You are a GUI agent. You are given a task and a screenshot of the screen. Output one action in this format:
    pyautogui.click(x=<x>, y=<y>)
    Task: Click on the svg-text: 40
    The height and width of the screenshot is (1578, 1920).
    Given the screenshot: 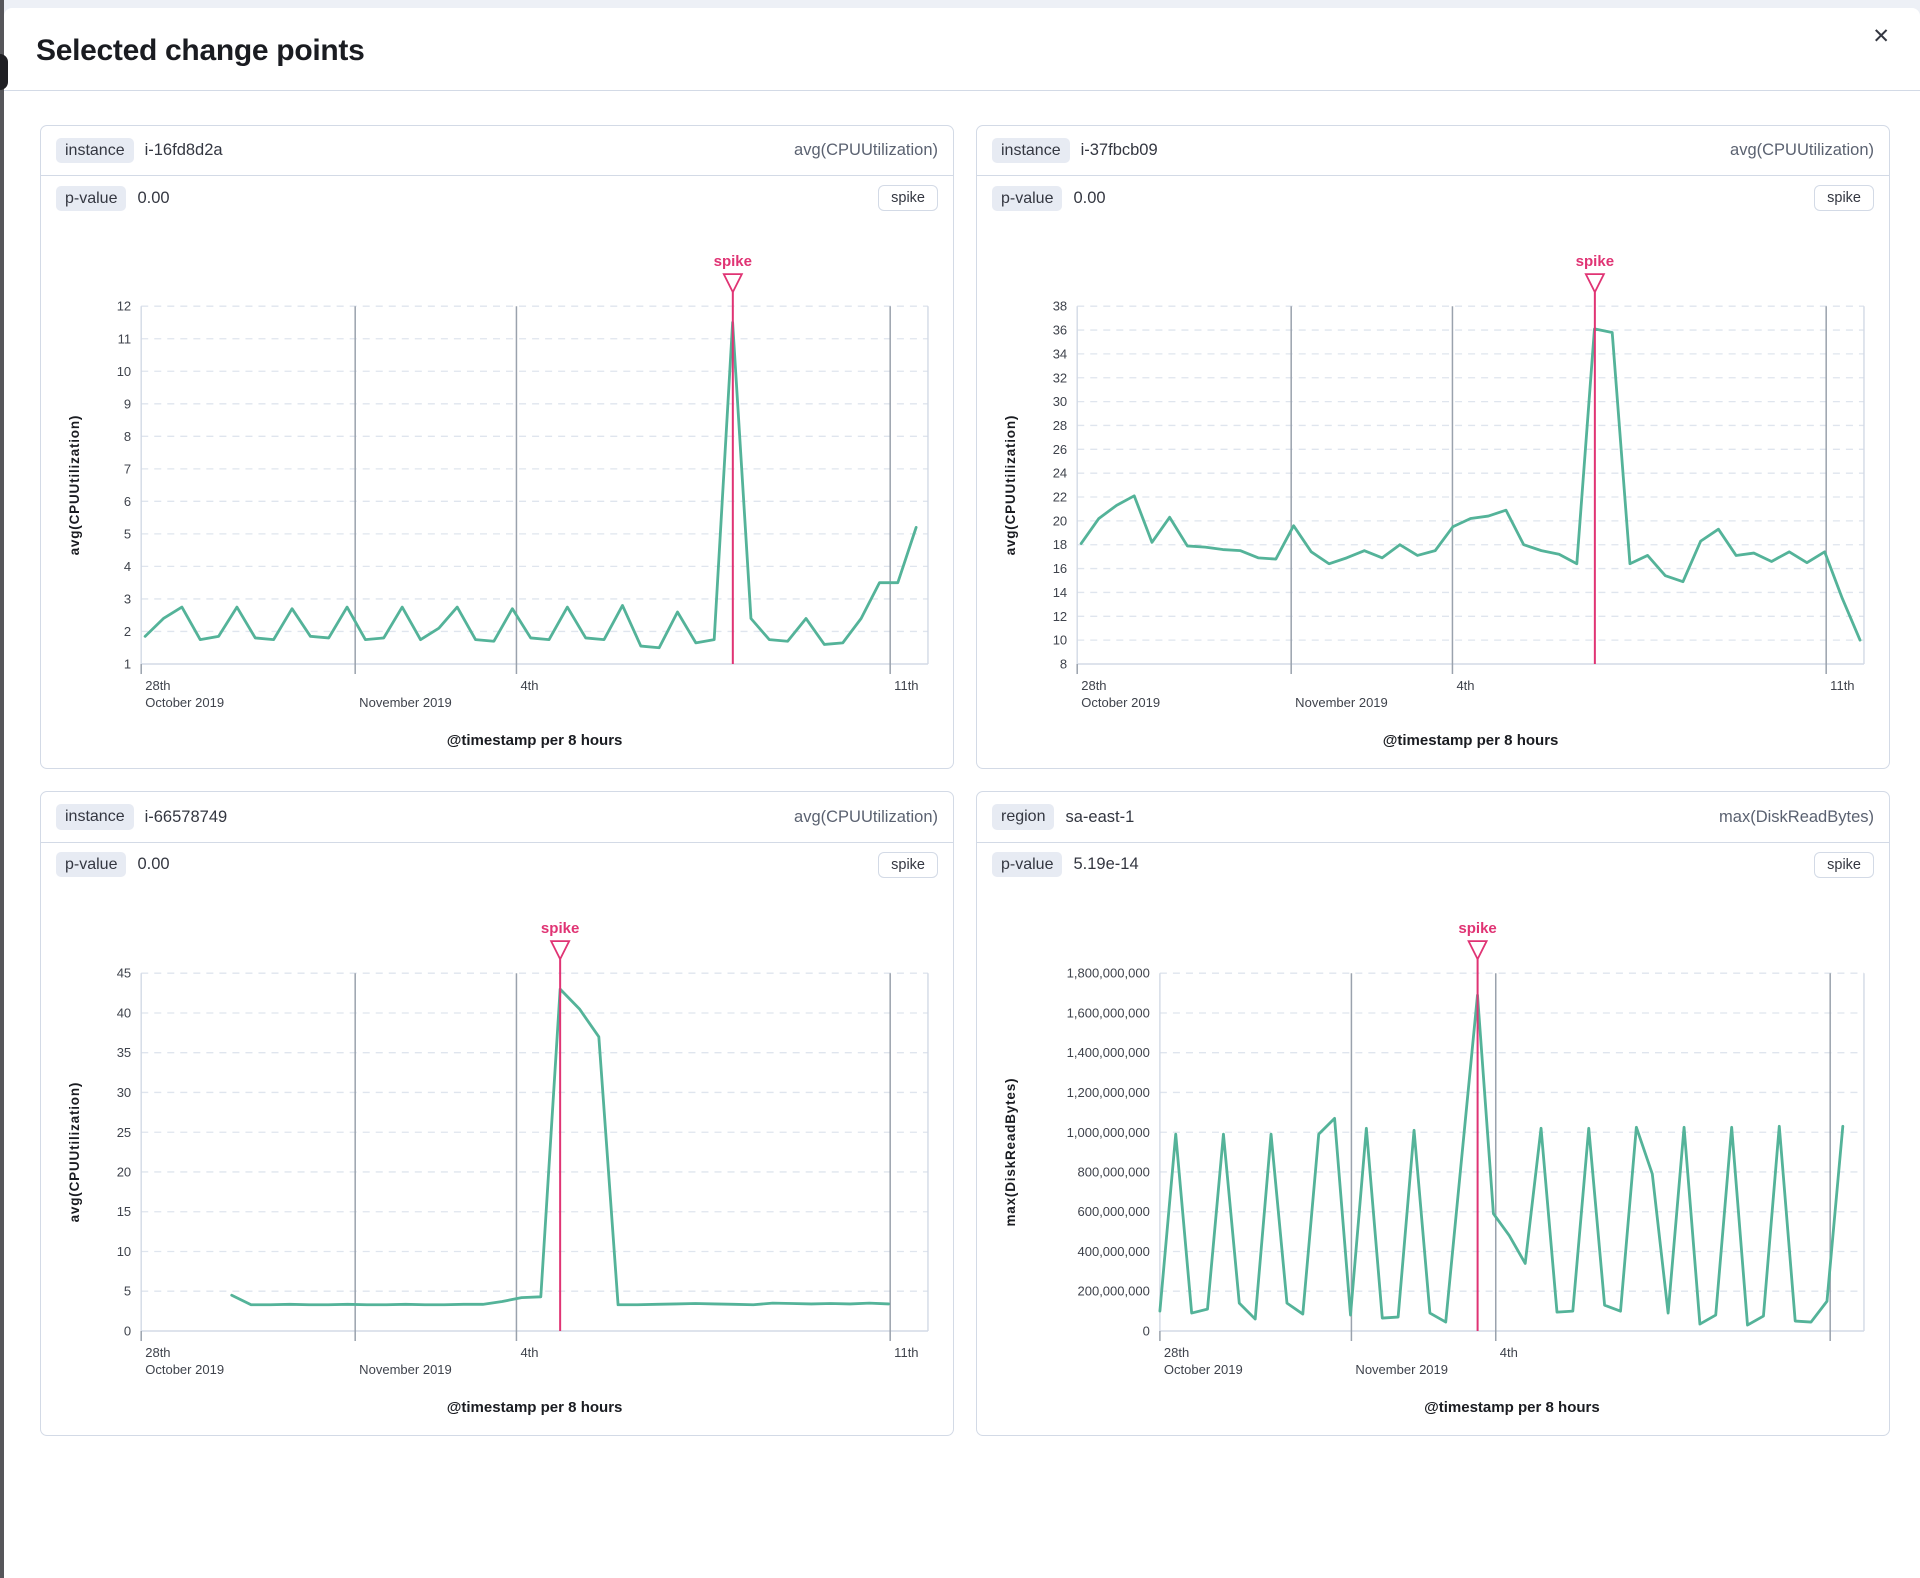 What is the action you would take?
    pyautogui.click(x=124, y=1012)
    